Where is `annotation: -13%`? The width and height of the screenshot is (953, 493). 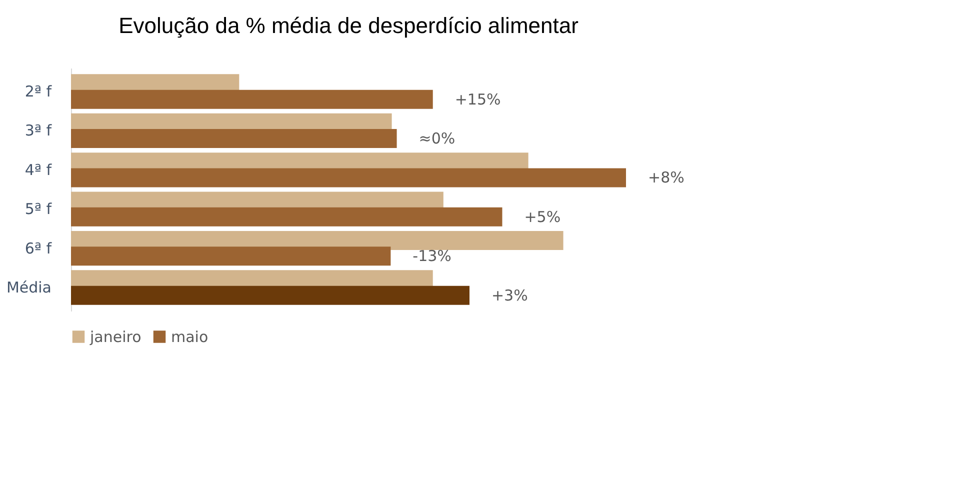
annotation: -13% is located at coordinates (432, 256).